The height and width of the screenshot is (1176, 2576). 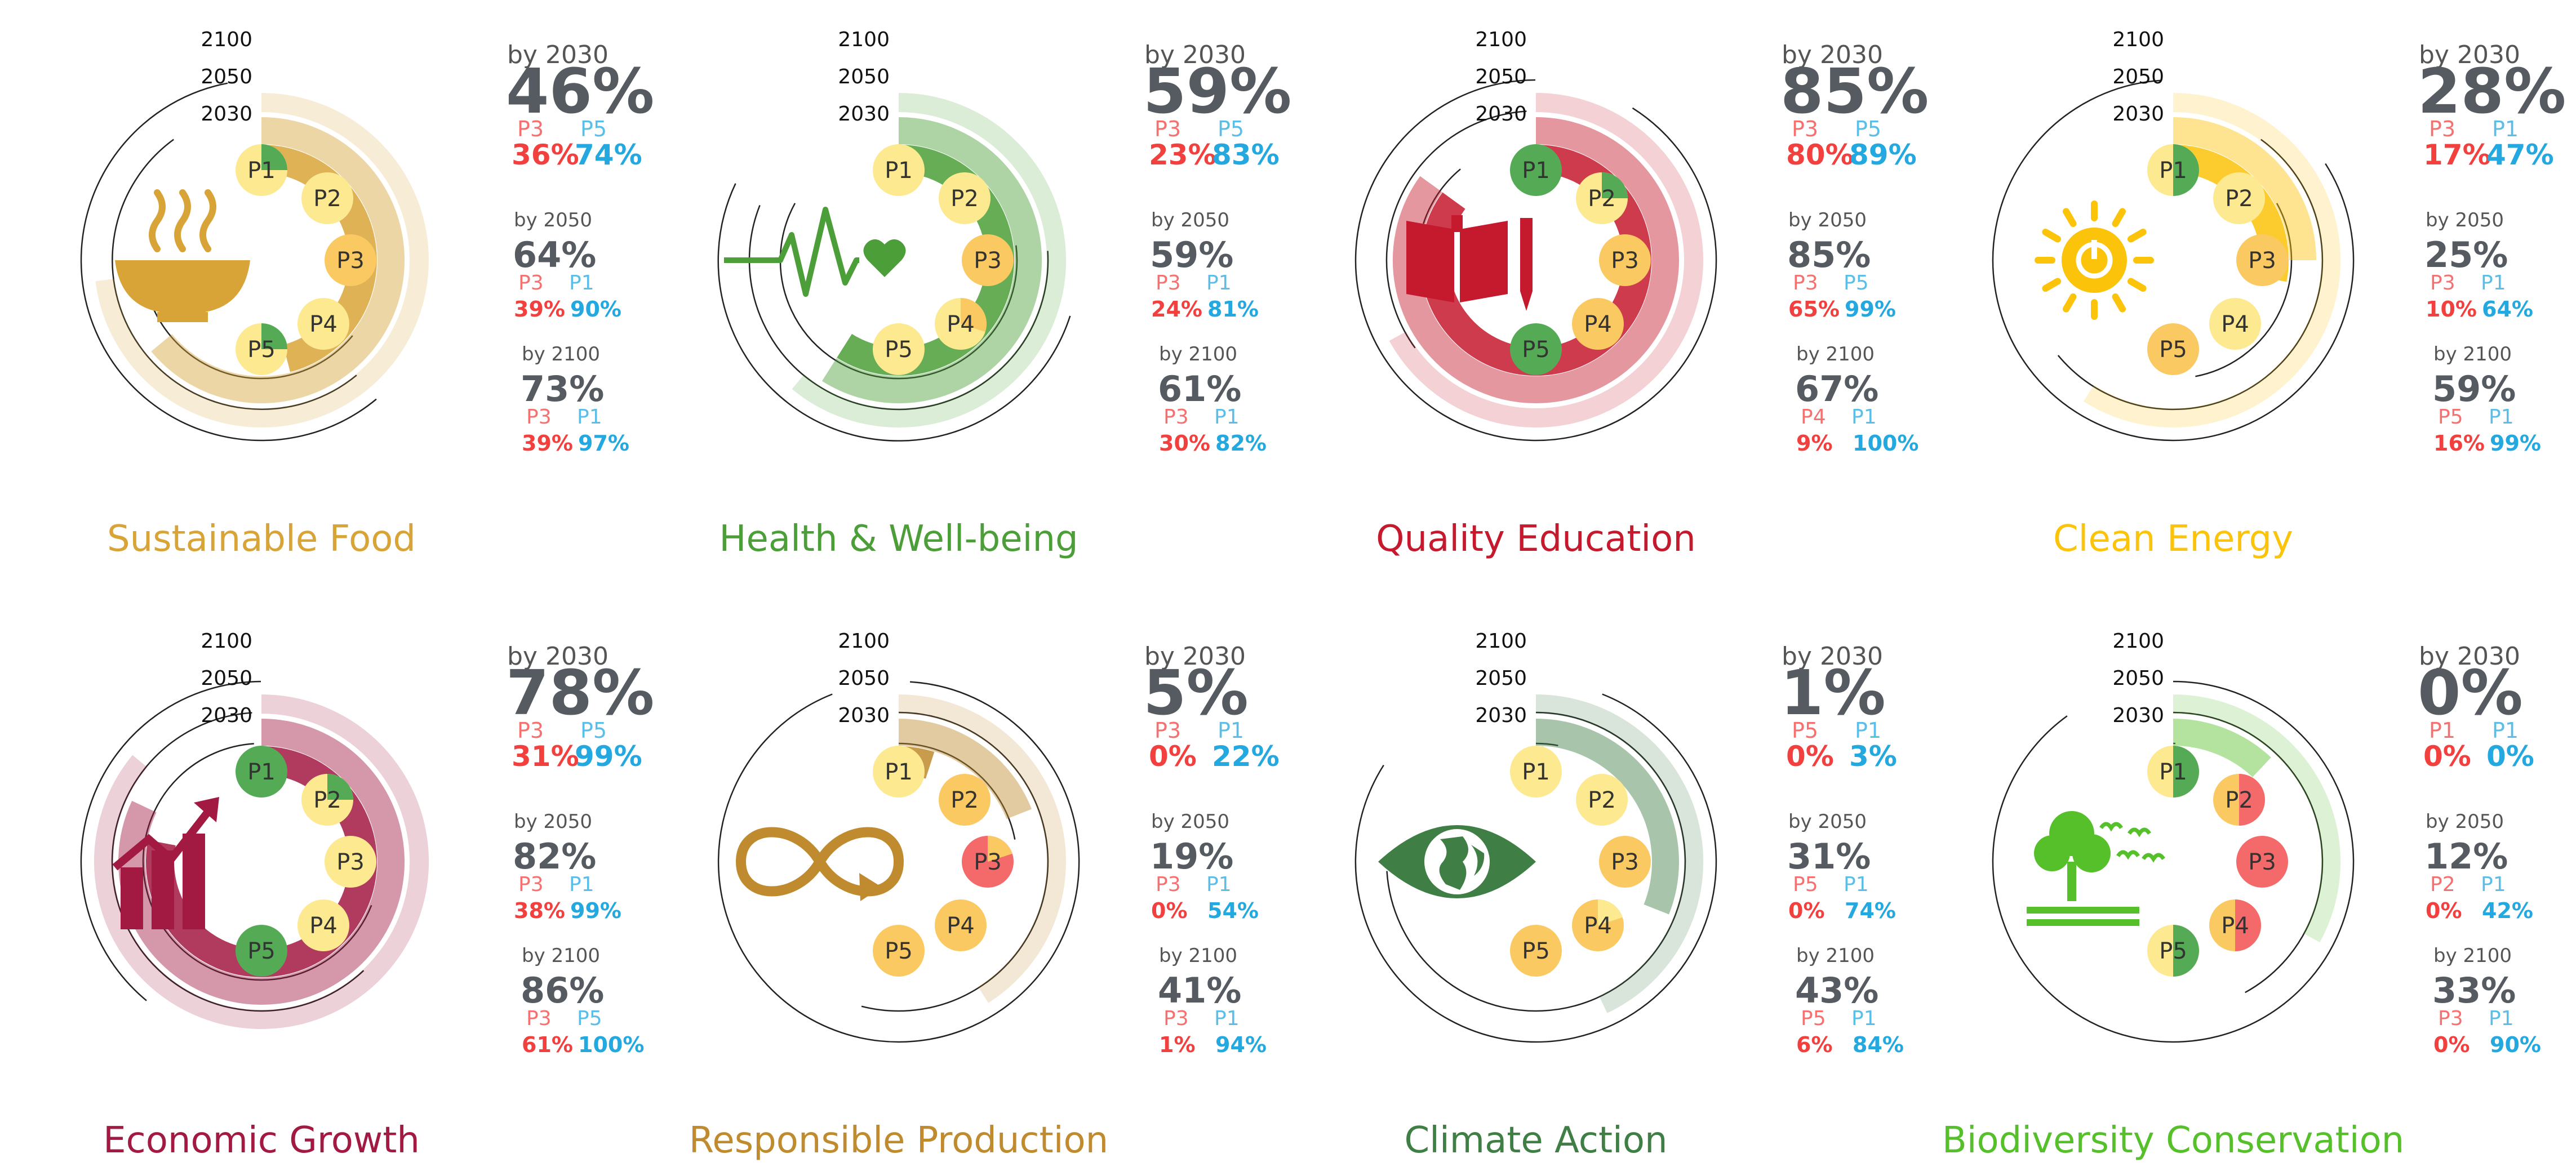 What do you see at coordinates (2173, 1140) in the screenshot?
I see `chart-title: Biodiversity Conservation` at bounding box center [2173, 1140].